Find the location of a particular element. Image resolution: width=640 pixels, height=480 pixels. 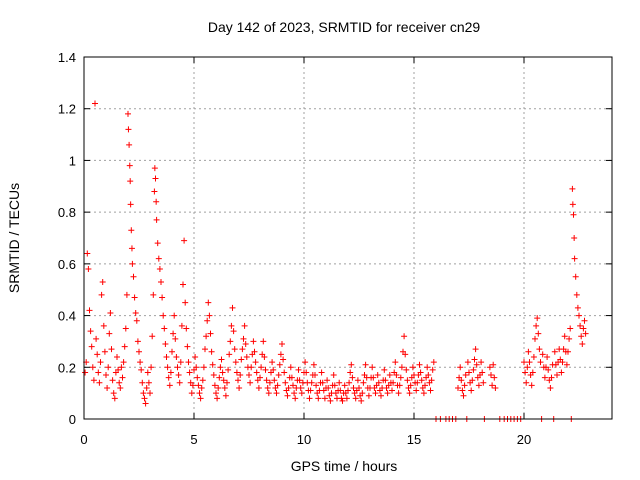

x-tick-label: 20 is located at coordinates (524, 439).